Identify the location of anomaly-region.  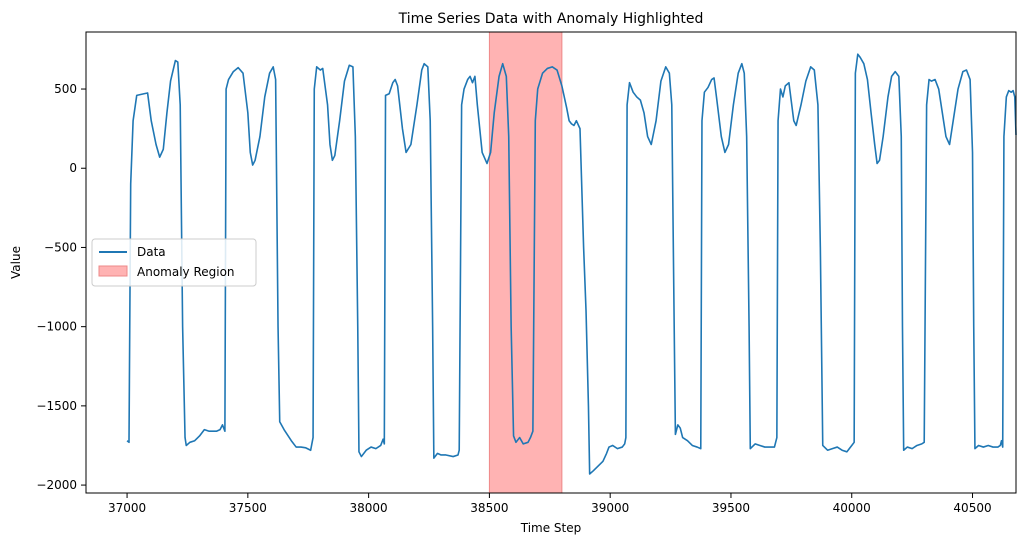
(525, 262).